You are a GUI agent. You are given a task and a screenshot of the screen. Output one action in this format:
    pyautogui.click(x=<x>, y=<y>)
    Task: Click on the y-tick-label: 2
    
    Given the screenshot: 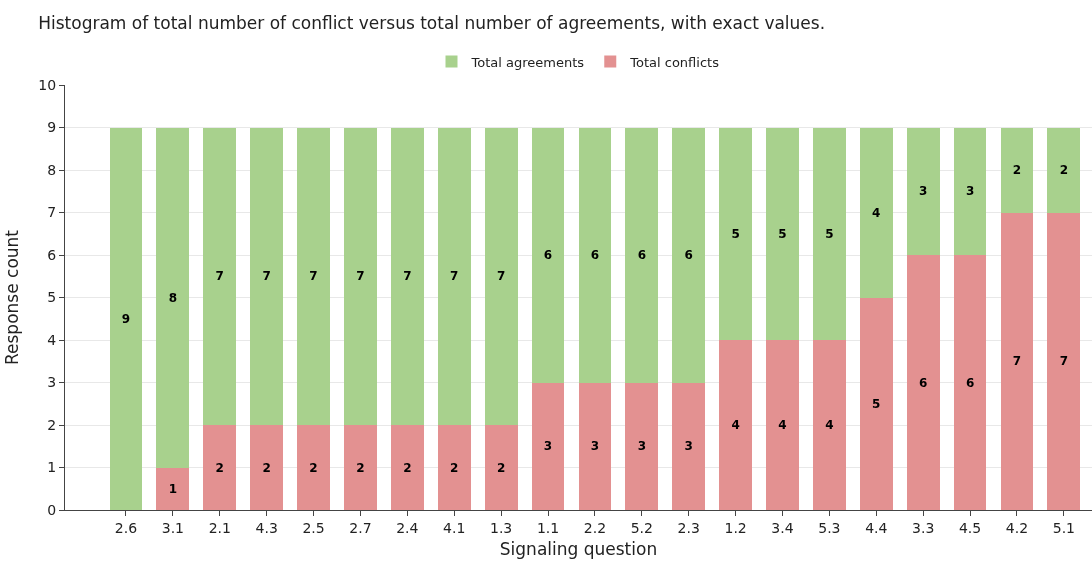 What is the action you would take?
    pyautogui.click(x=52, y=424)
    